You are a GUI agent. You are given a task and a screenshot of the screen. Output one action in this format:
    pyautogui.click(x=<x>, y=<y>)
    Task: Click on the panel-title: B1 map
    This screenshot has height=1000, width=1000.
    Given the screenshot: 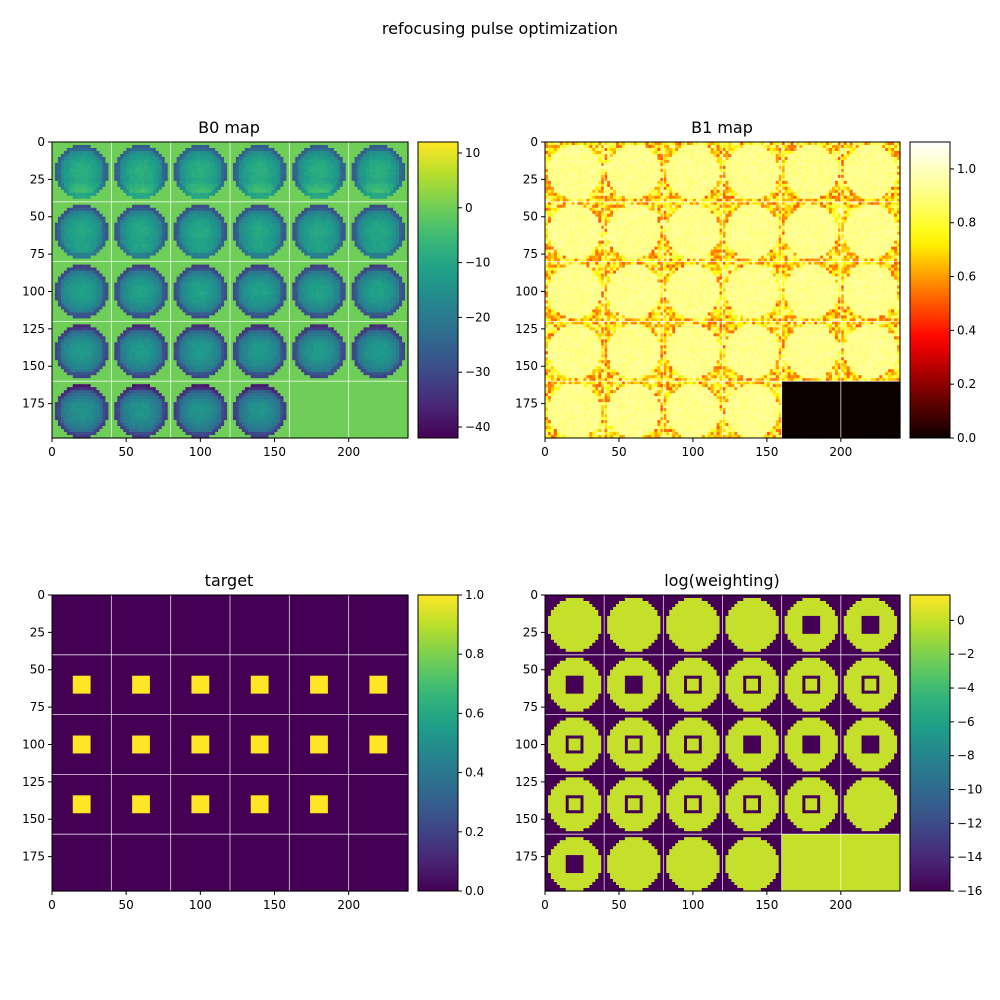 What is the action you would take?
    pyautogui.click(x=722, y=127)
    